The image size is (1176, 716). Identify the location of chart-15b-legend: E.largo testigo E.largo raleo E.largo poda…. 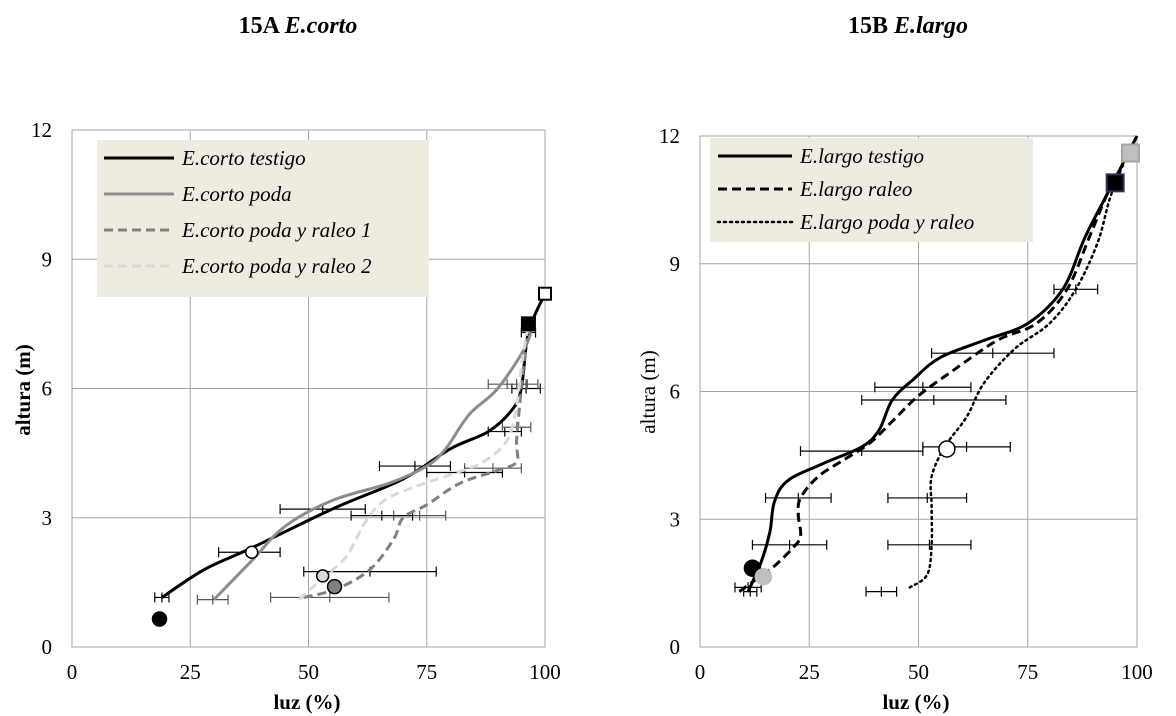
(871, 190).